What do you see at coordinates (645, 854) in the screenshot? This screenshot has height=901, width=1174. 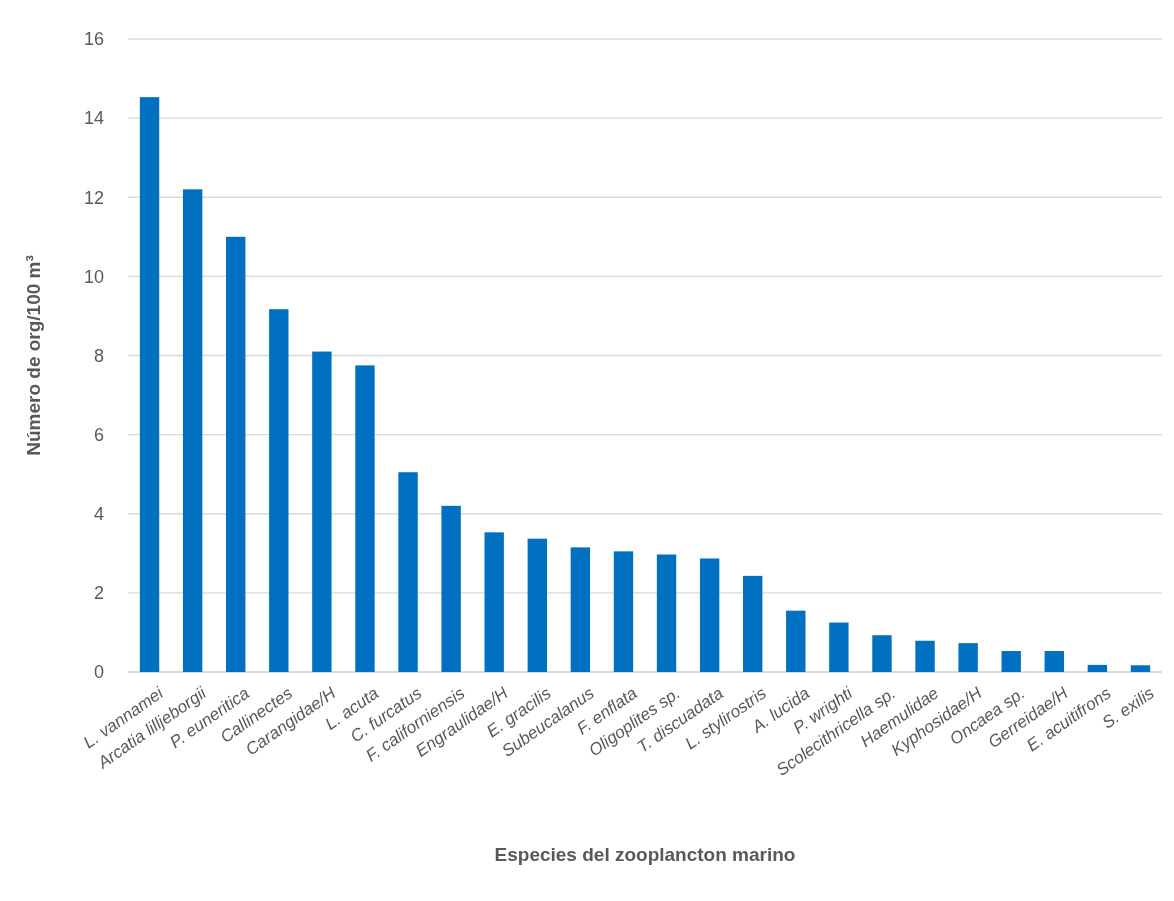 I see `x-axis-title: Especies del zooplancton marino` at bounding box center [645, 854].